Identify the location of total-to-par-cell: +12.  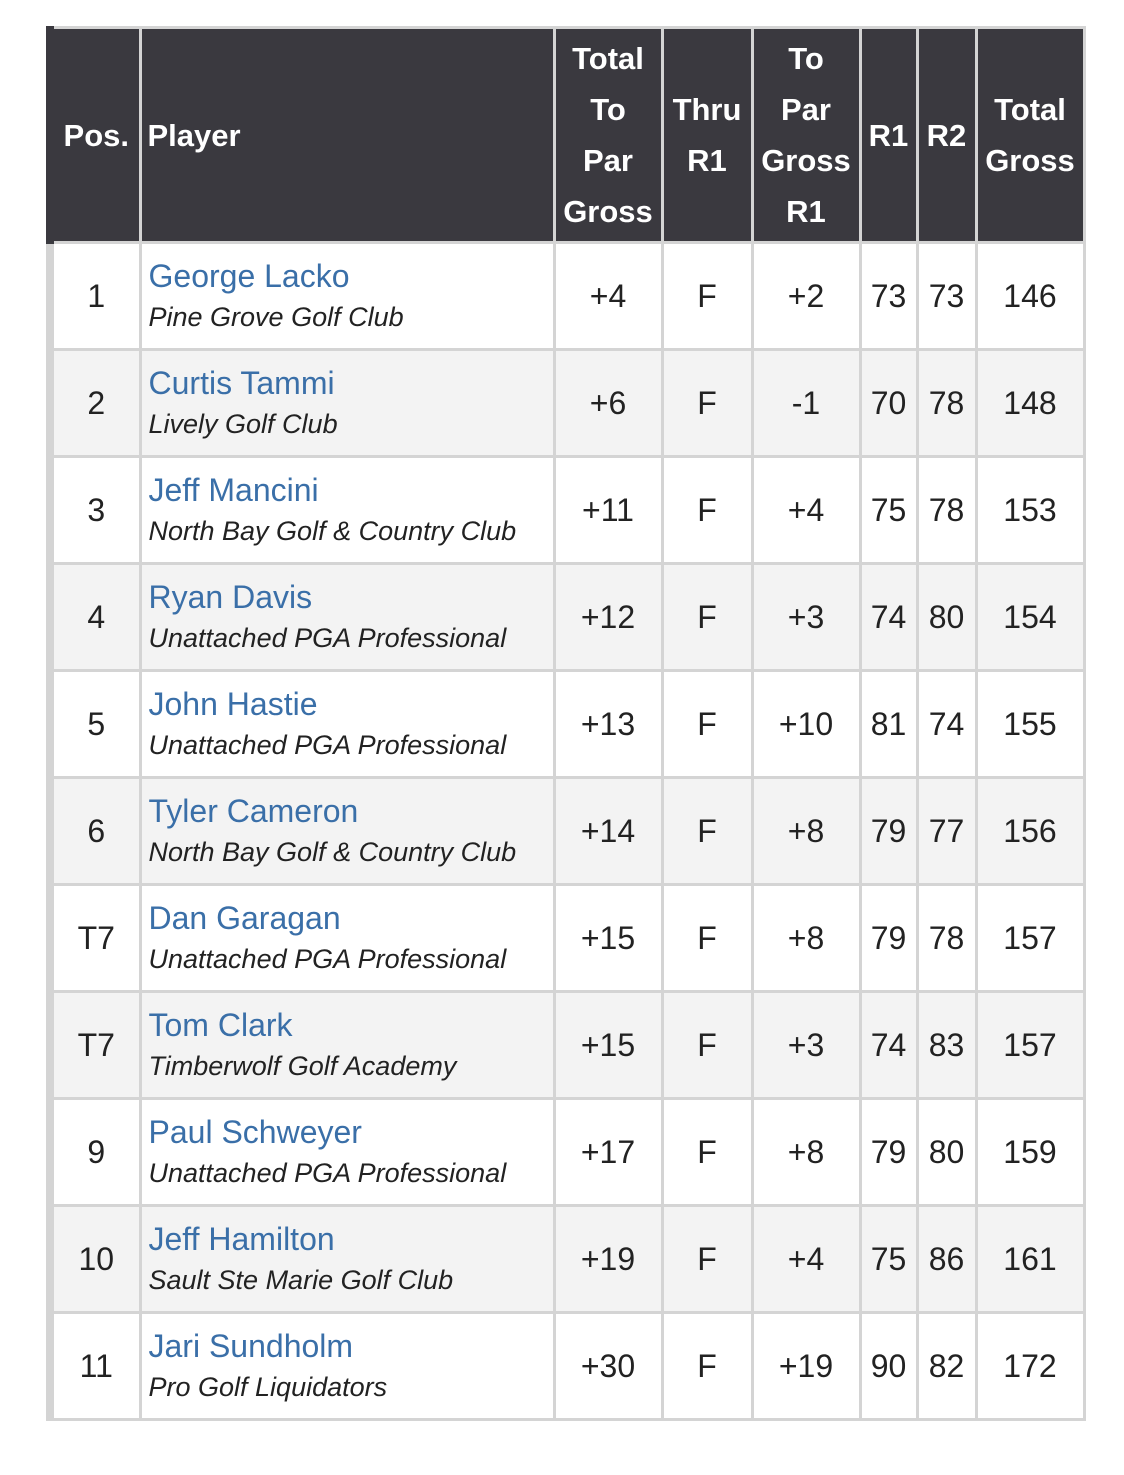
(608, 617).